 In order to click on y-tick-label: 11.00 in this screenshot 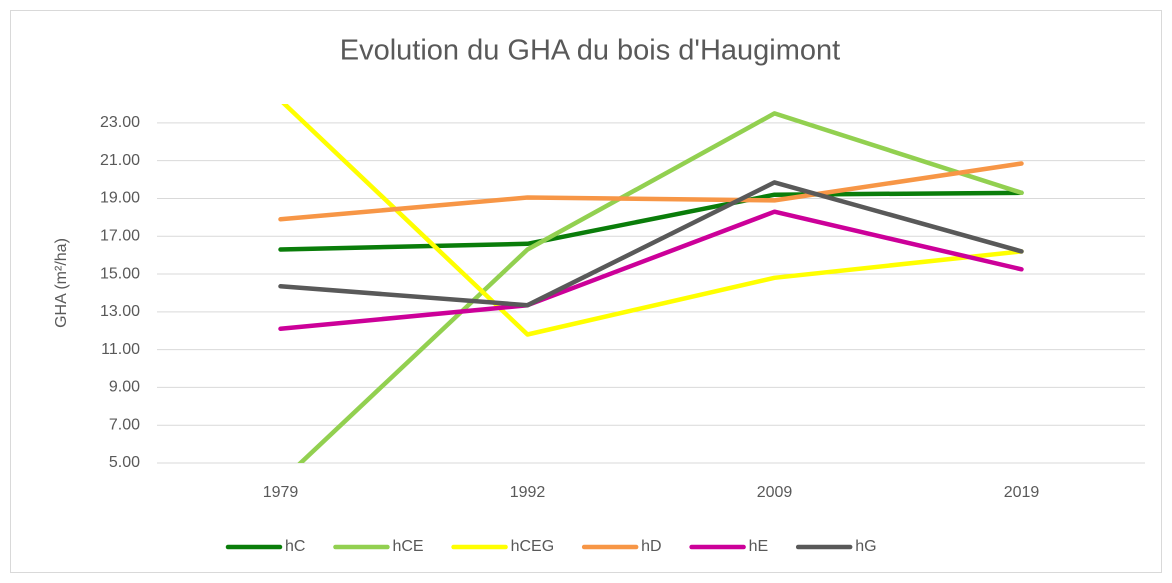, I will do `click(120, 349)`.